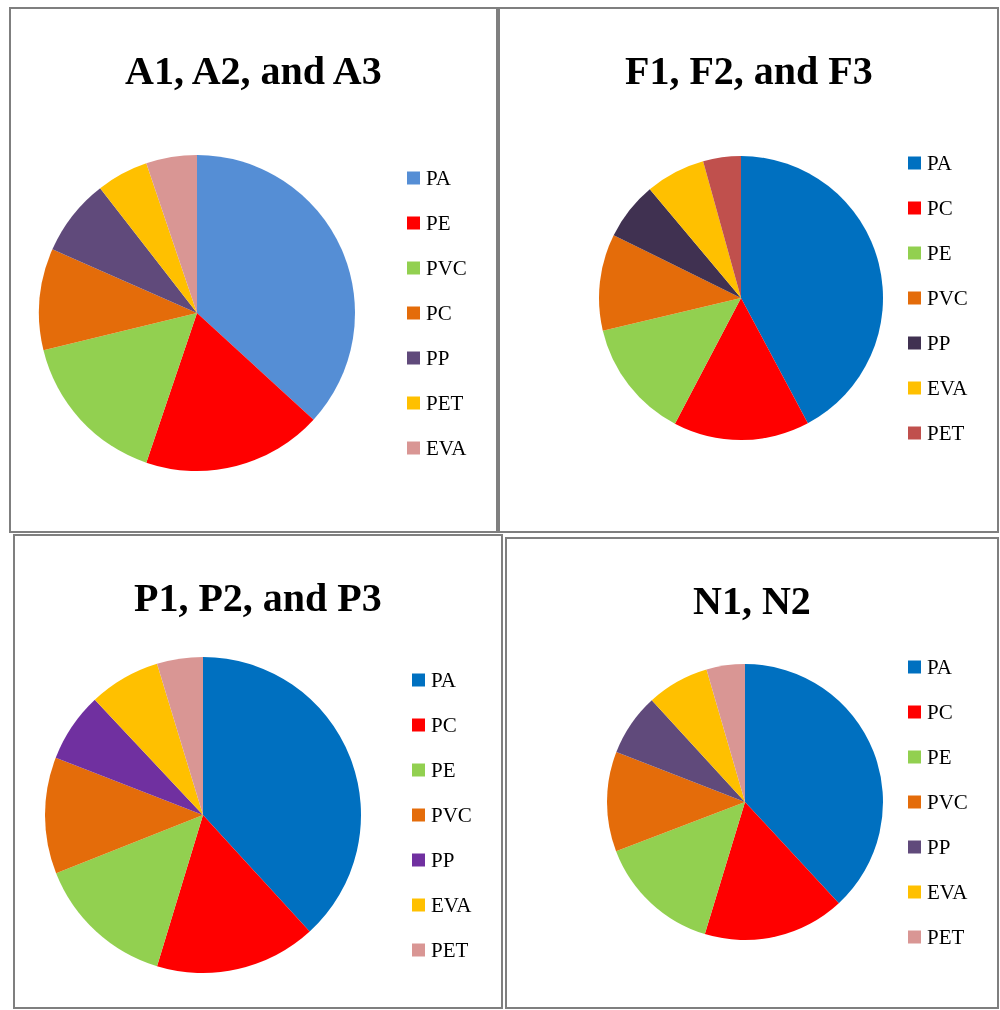 The height and width of the screenshot is (1010, 1000). I want to click on chart-title: A1, A2, and A3, so click(253, 70).